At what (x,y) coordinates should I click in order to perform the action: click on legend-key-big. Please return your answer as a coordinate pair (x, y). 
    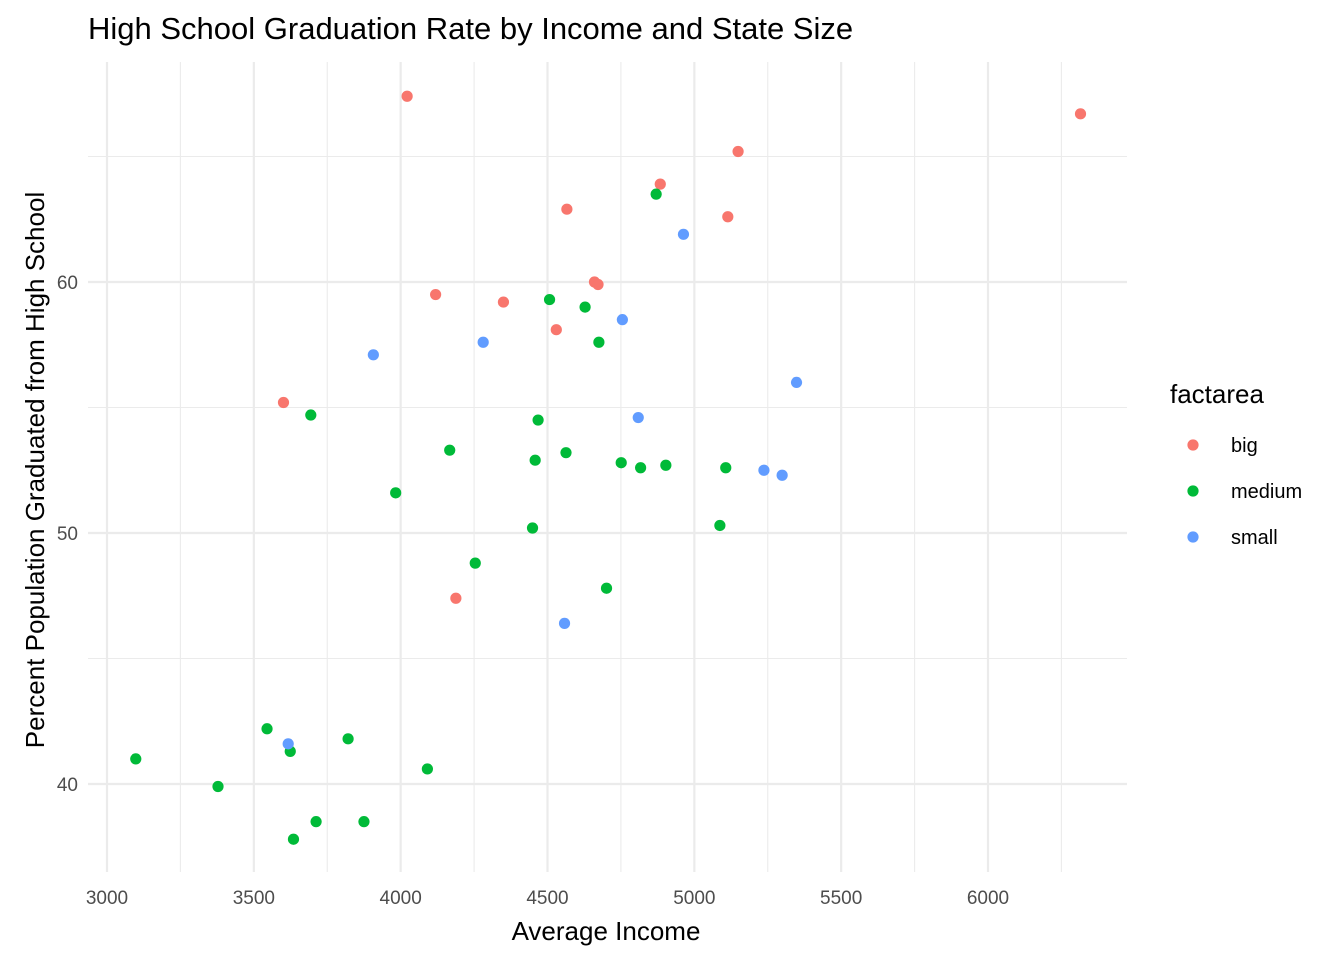
    Looking at the image, I should click on (1193, 445).